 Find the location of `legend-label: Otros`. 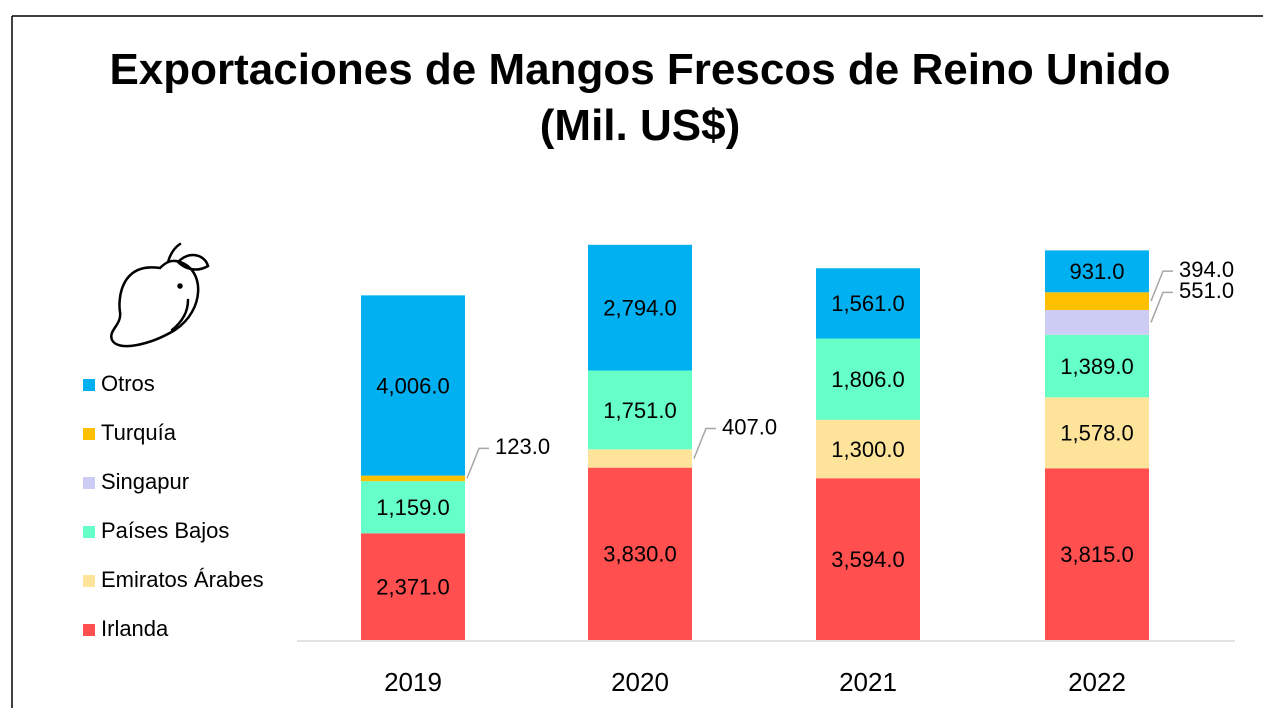

legend-label: Otros is located at coordinates (128, 383).